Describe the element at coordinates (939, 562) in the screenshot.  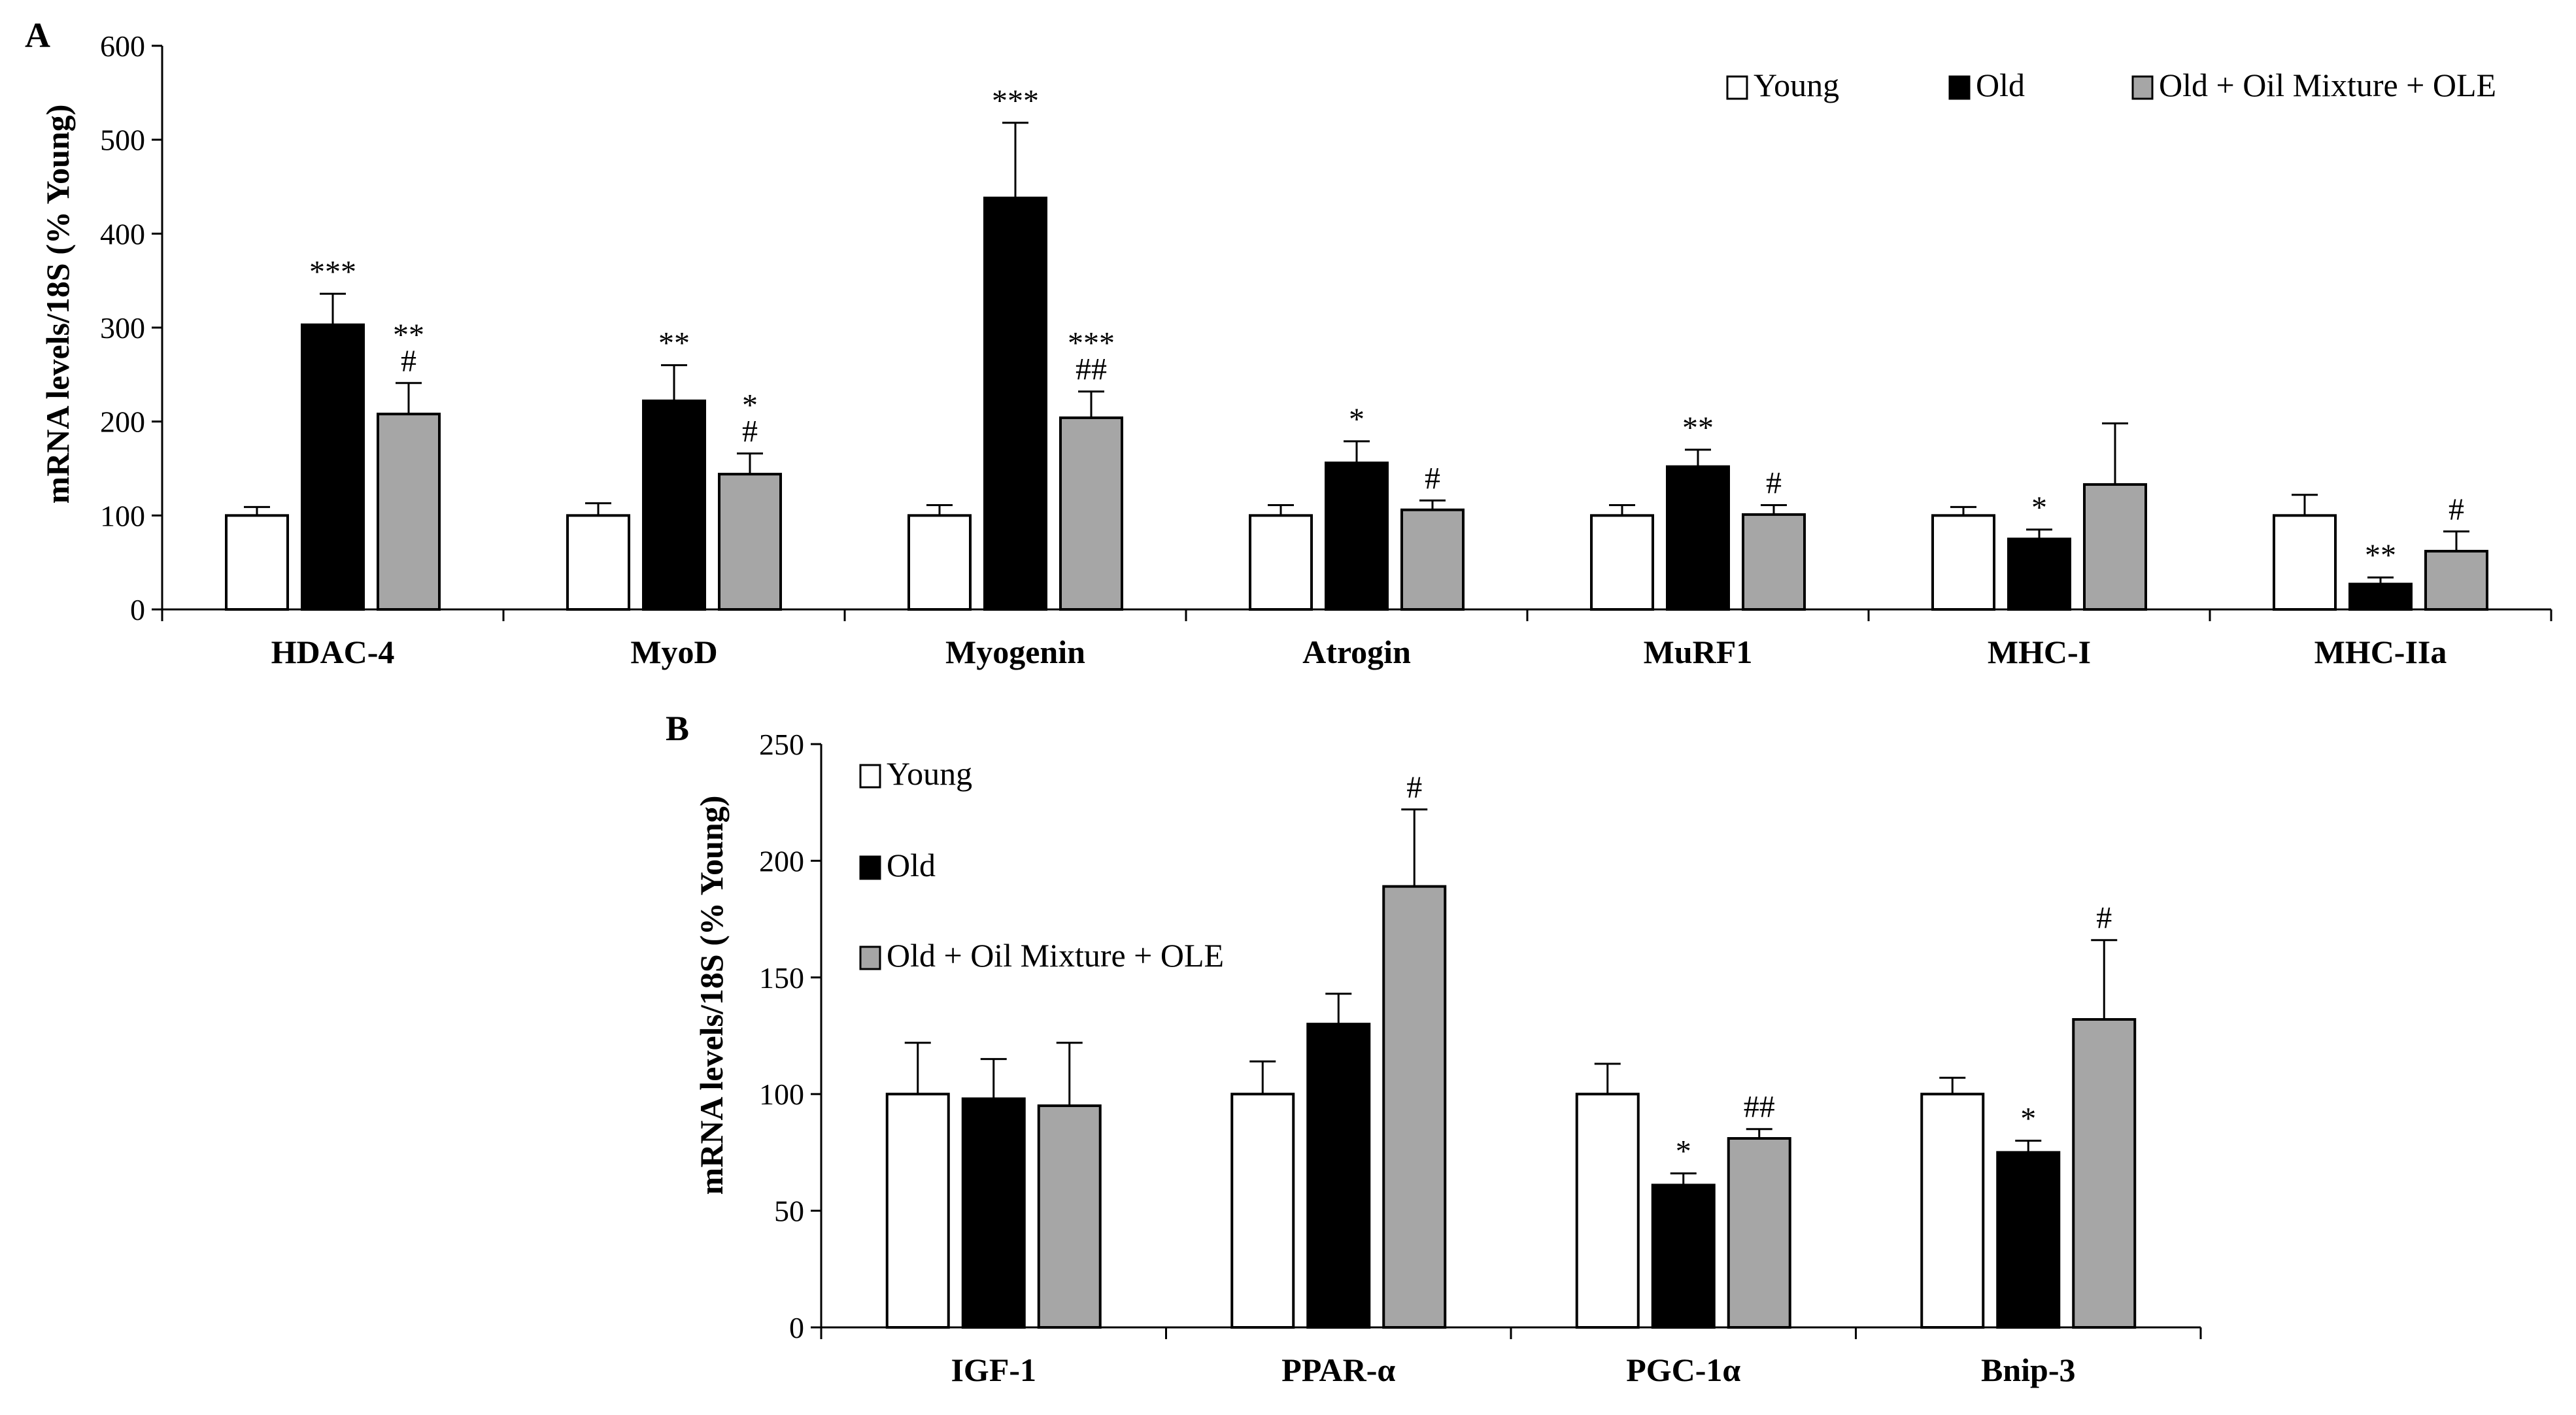
I see `bar-myogenin-young` at that location.